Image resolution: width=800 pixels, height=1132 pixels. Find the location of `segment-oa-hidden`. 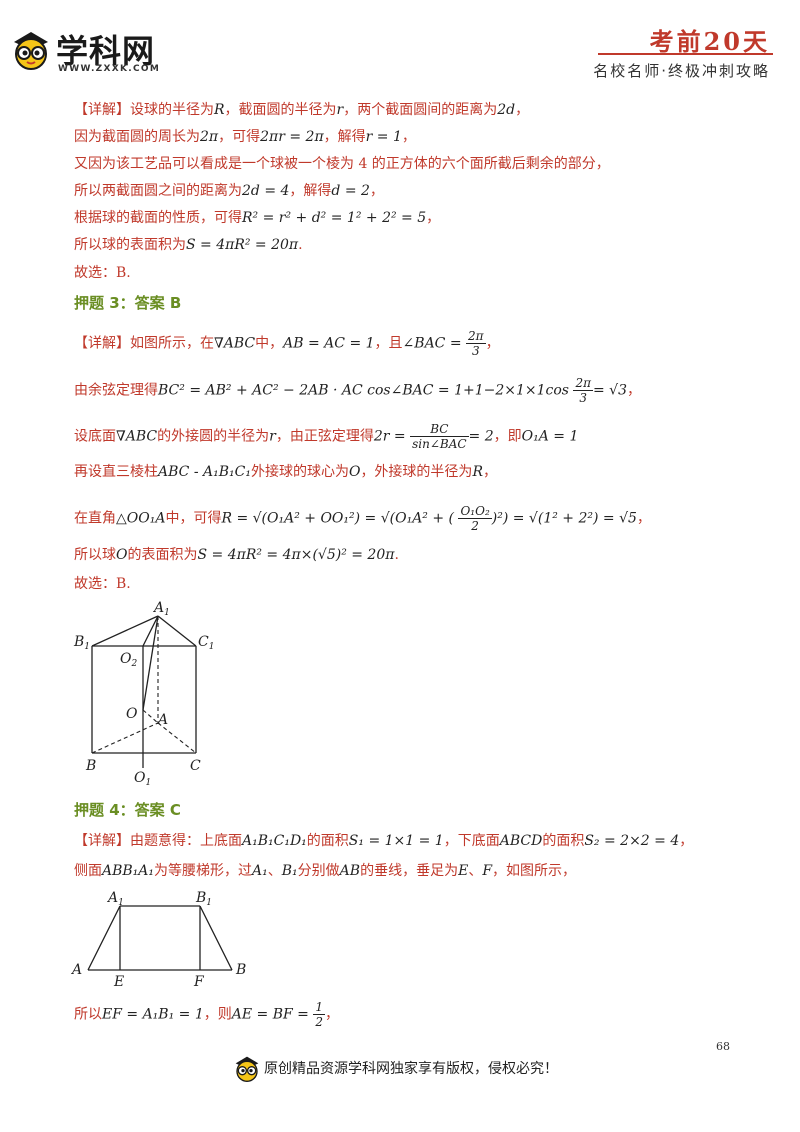

segment-oa-hidden is located at coordinates (150, 716).